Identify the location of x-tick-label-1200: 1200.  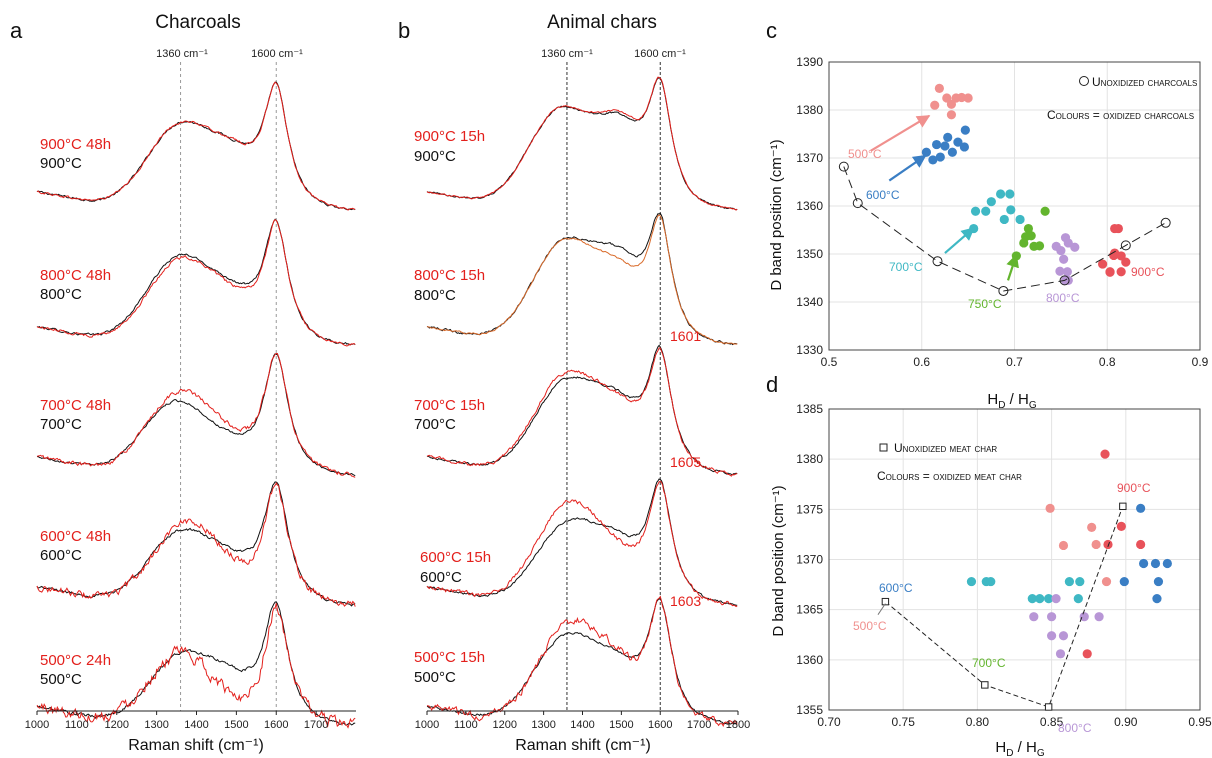
(505, 725).